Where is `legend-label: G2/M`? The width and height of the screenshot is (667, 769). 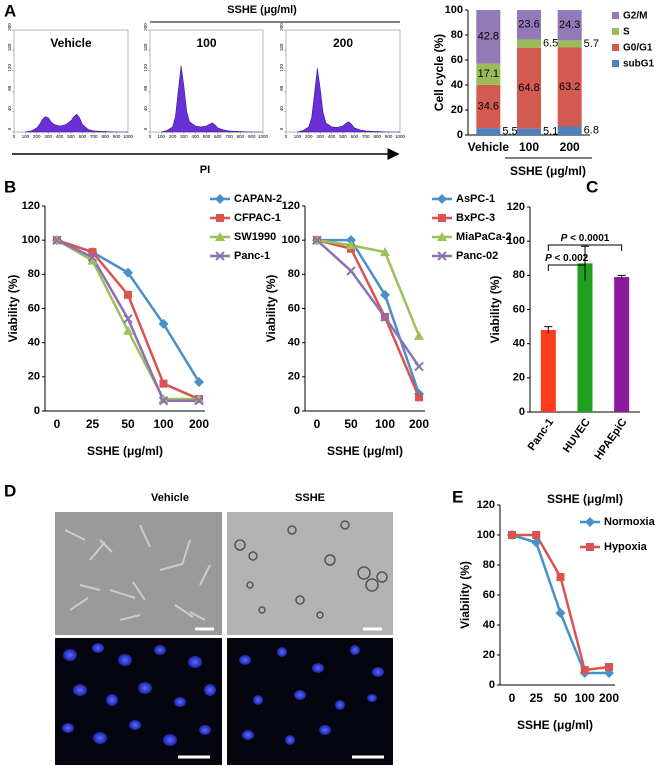 legend-label: G2/M is located at coordinates (635, 16).